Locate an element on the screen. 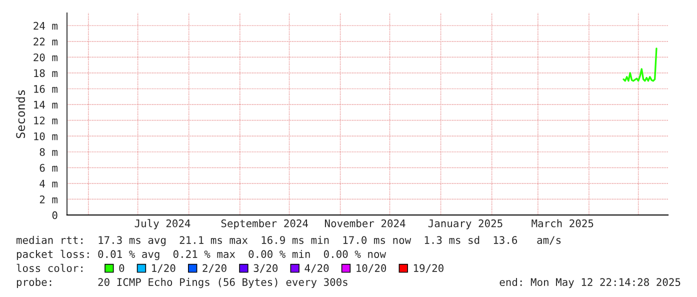 Image resolution: width=697 pixels, height=297 pixels. x-tick-label: July 2024 is located at coordinates (162, 224).